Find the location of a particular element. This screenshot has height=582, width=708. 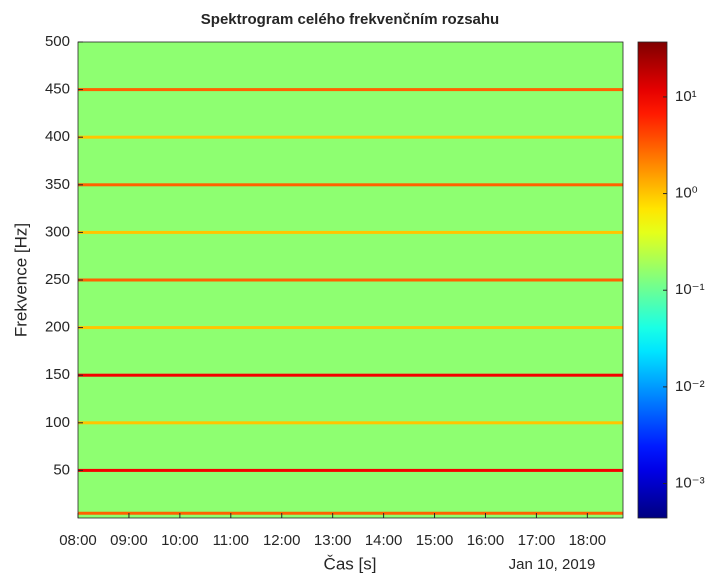

y-tick-label: 350 is located at coordinates (57, 184).